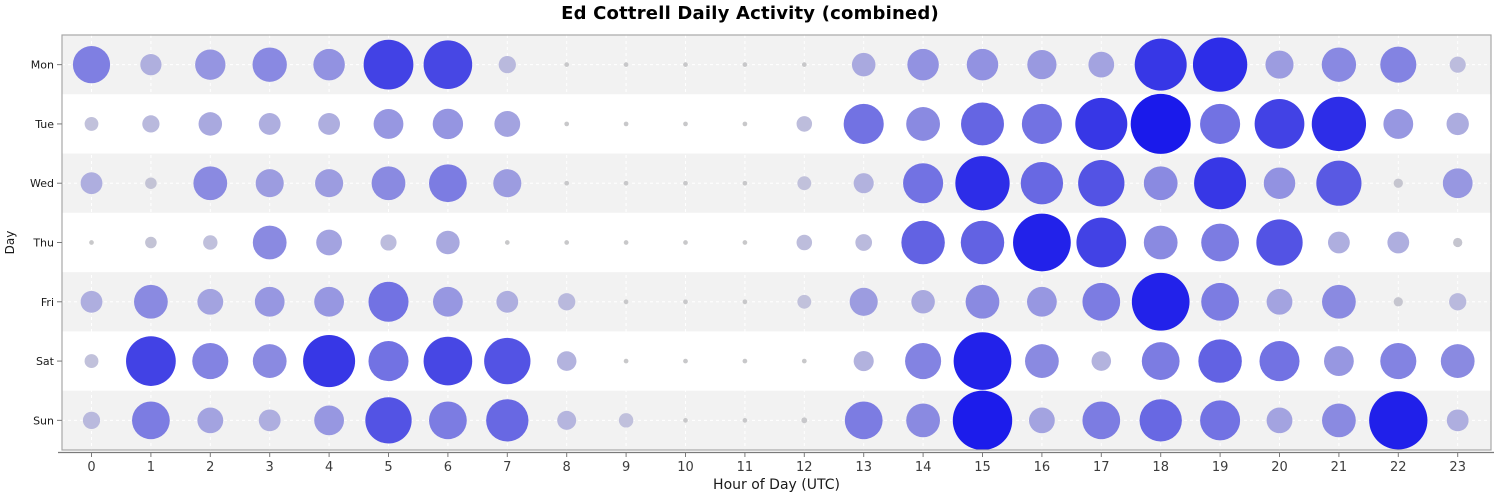  I want to click on y-tick-label-fri: Fri, so click(47, 302).